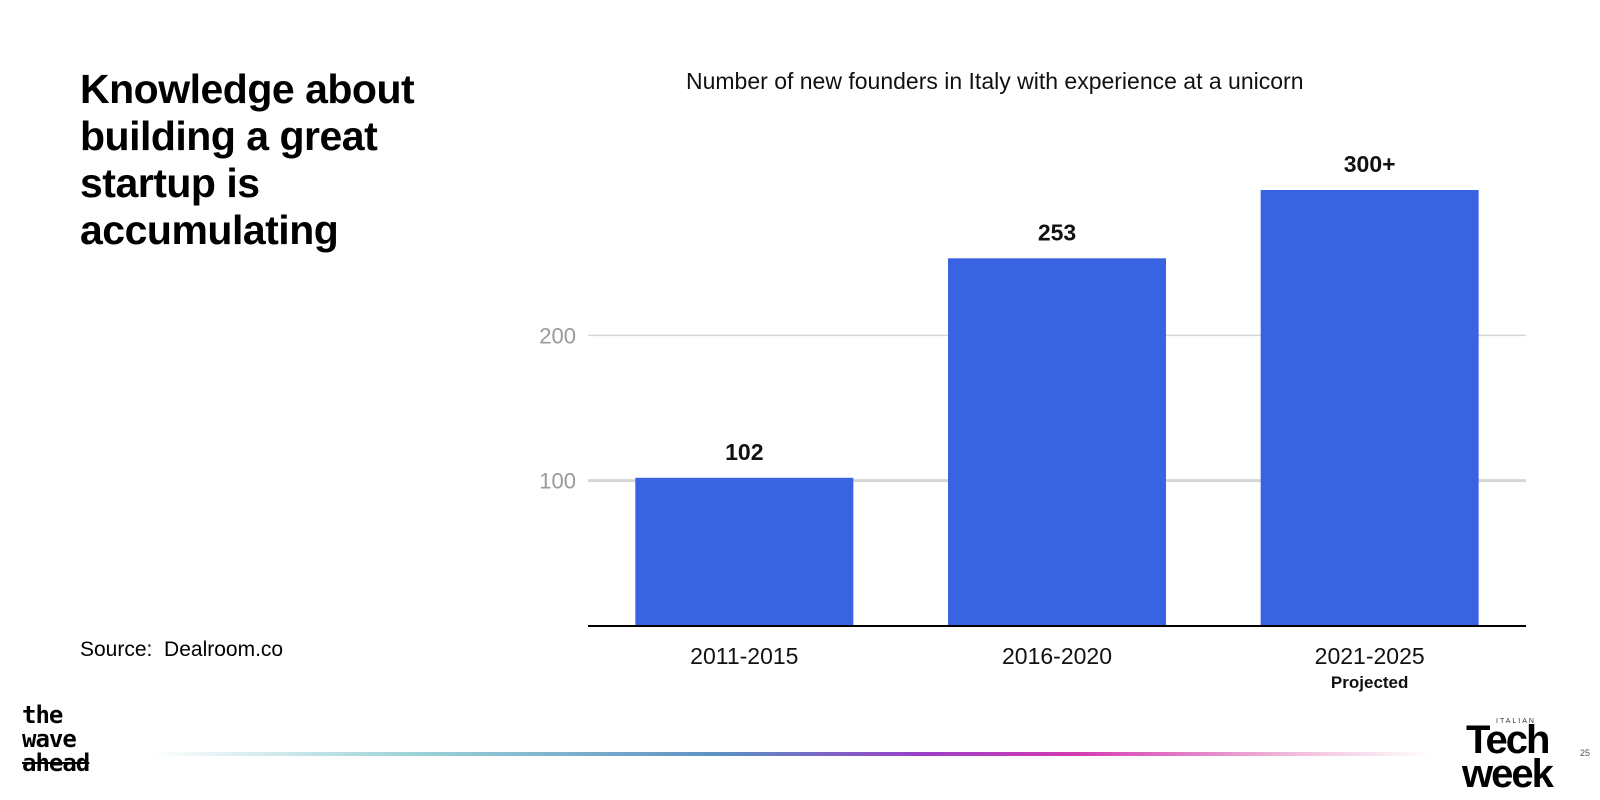 The image size is (1600, 800). What do you see at coordinates (790, 754) in the screenshot?
I see `gradient-divider` at bounding box center [790, 754].